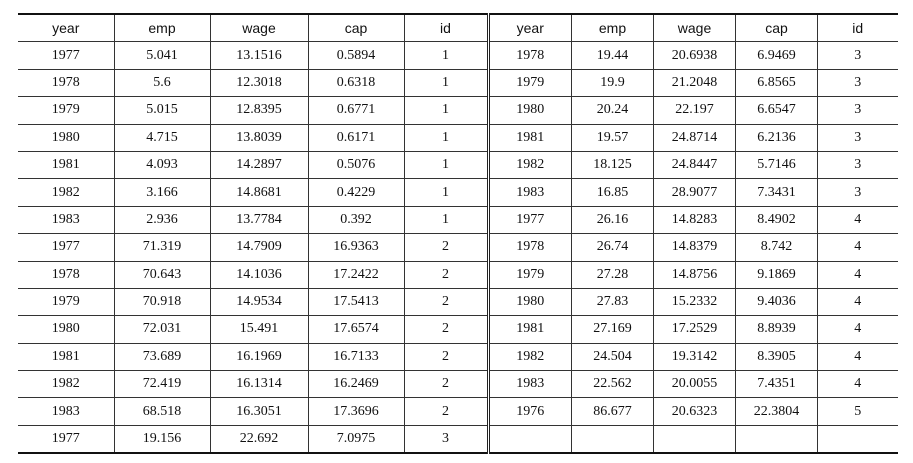 The height and width of the screenshot is (463, 913). Describe the element at coordinates (356, 329) in the screenshot. I see `cell-cap: 17.6574` at that location.